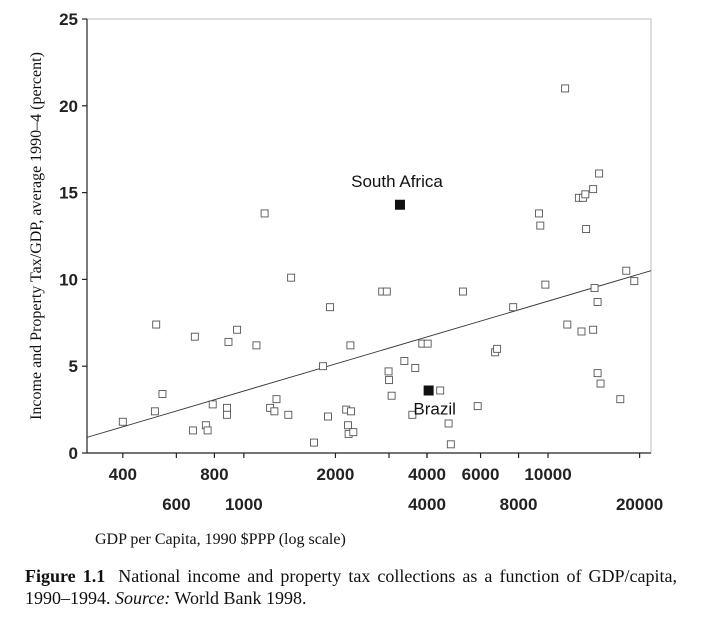 The width and height of the screenshot is (702, 622). Describe the element at coordinates (481, 474) in the screenshot. I see `x-tick-label: 6000` at that location.